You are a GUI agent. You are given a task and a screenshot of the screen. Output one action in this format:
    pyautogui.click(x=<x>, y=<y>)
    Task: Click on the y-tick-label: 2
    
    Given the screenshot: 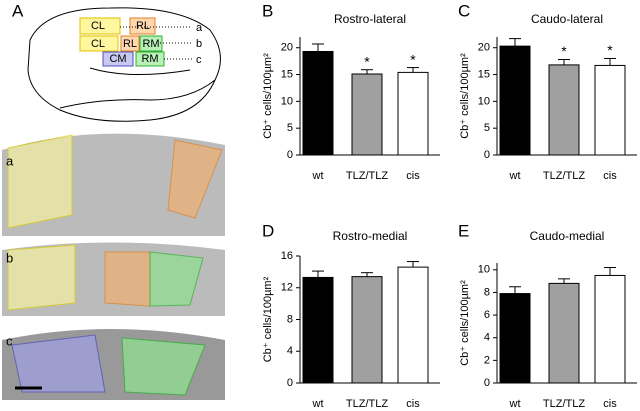 What is the action you would take?
    pyautogui.click(x=487, y=360)
    